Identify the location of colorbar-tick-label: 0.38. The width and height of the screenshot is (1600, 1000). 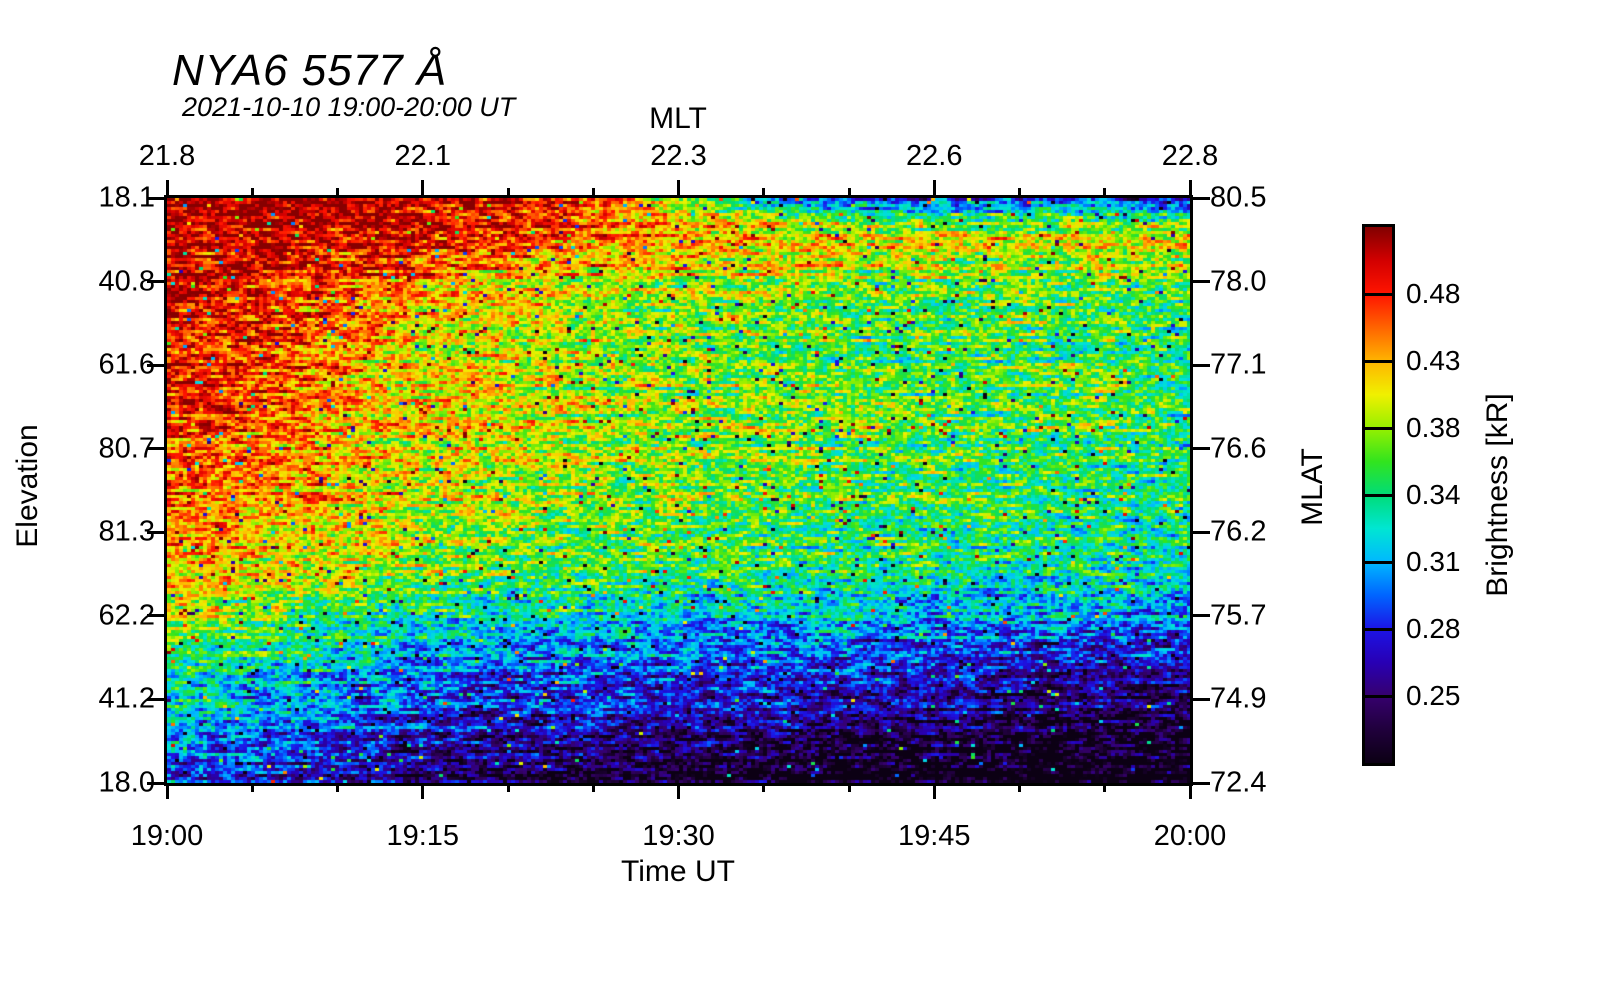
(1433, 427).